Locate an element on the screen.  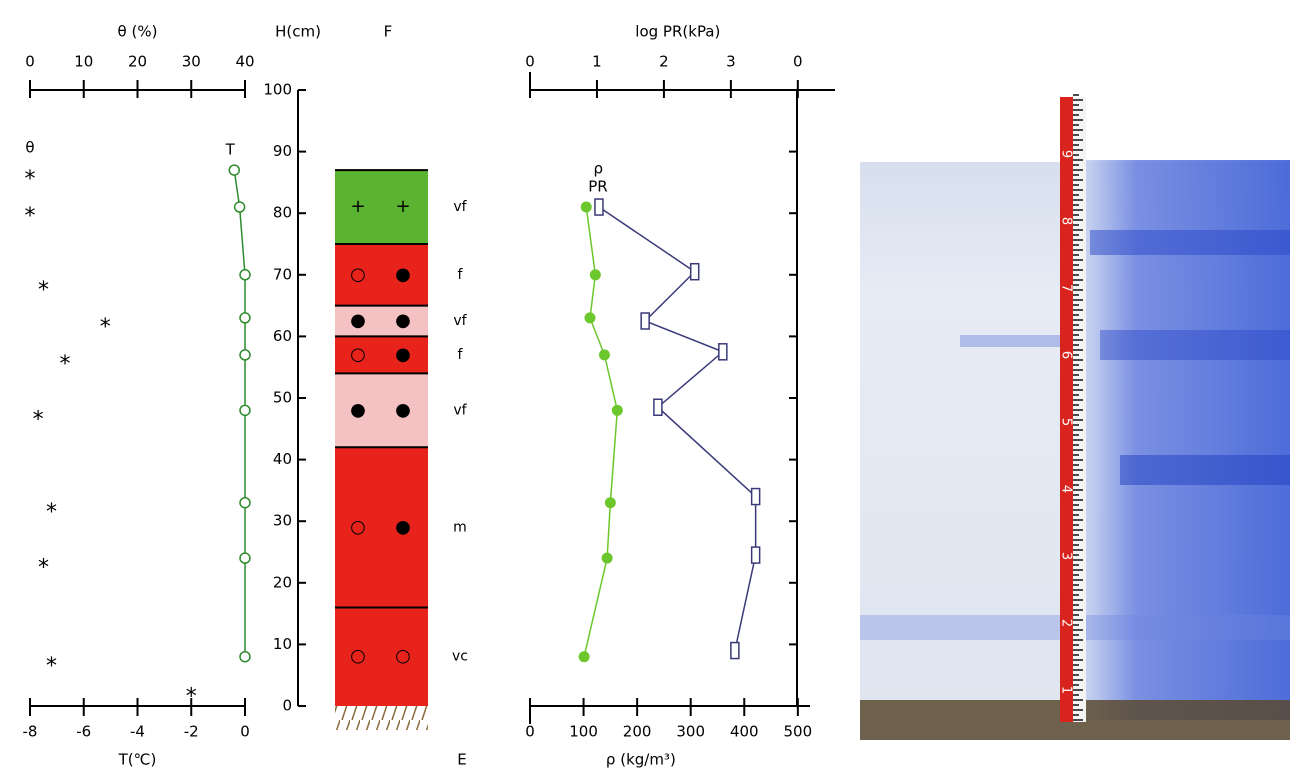
ruler-label: 2 is located at coordinates (1066, 623).